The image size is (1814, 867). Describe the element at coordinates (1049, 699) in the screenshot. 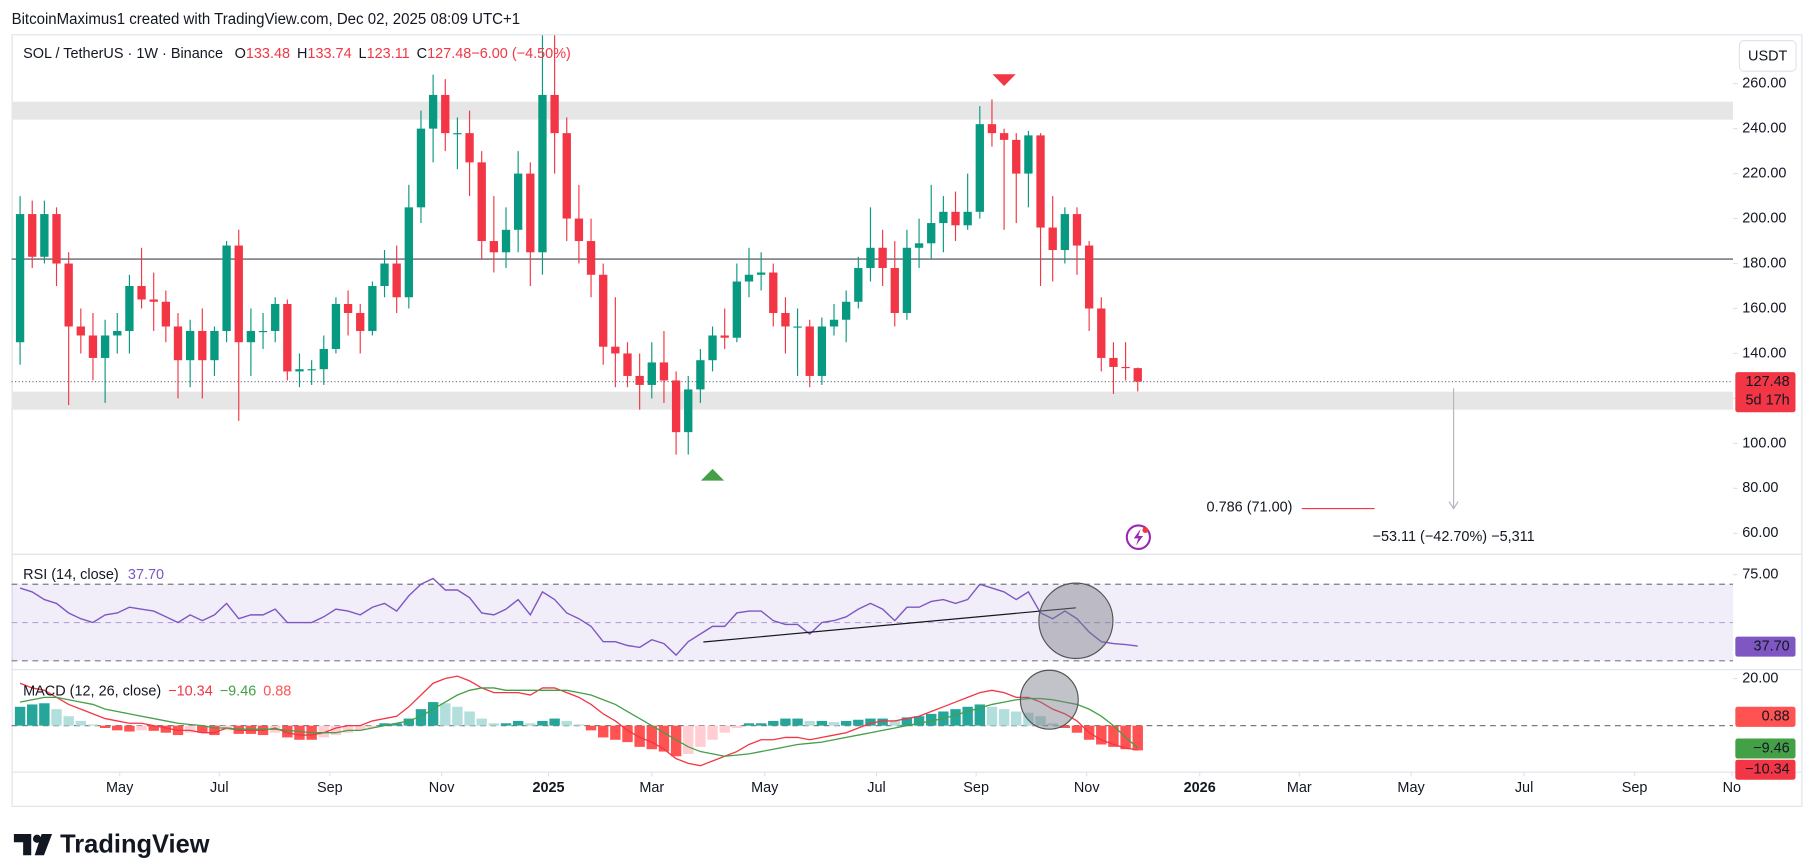

I see `highlight-circle` at that location.